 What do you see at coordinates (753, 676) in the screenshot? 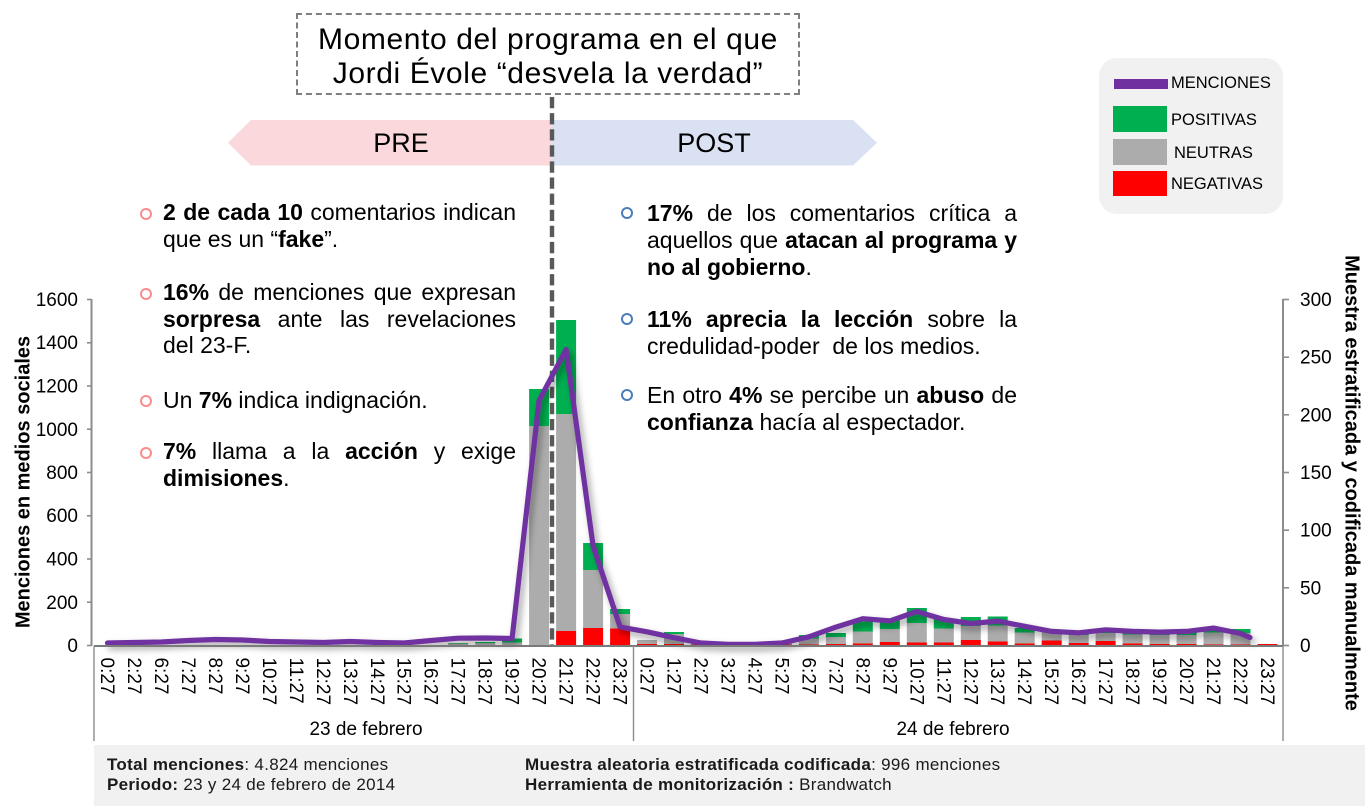
I see `svg-text: 4:27` at bounding box center [753, 676].